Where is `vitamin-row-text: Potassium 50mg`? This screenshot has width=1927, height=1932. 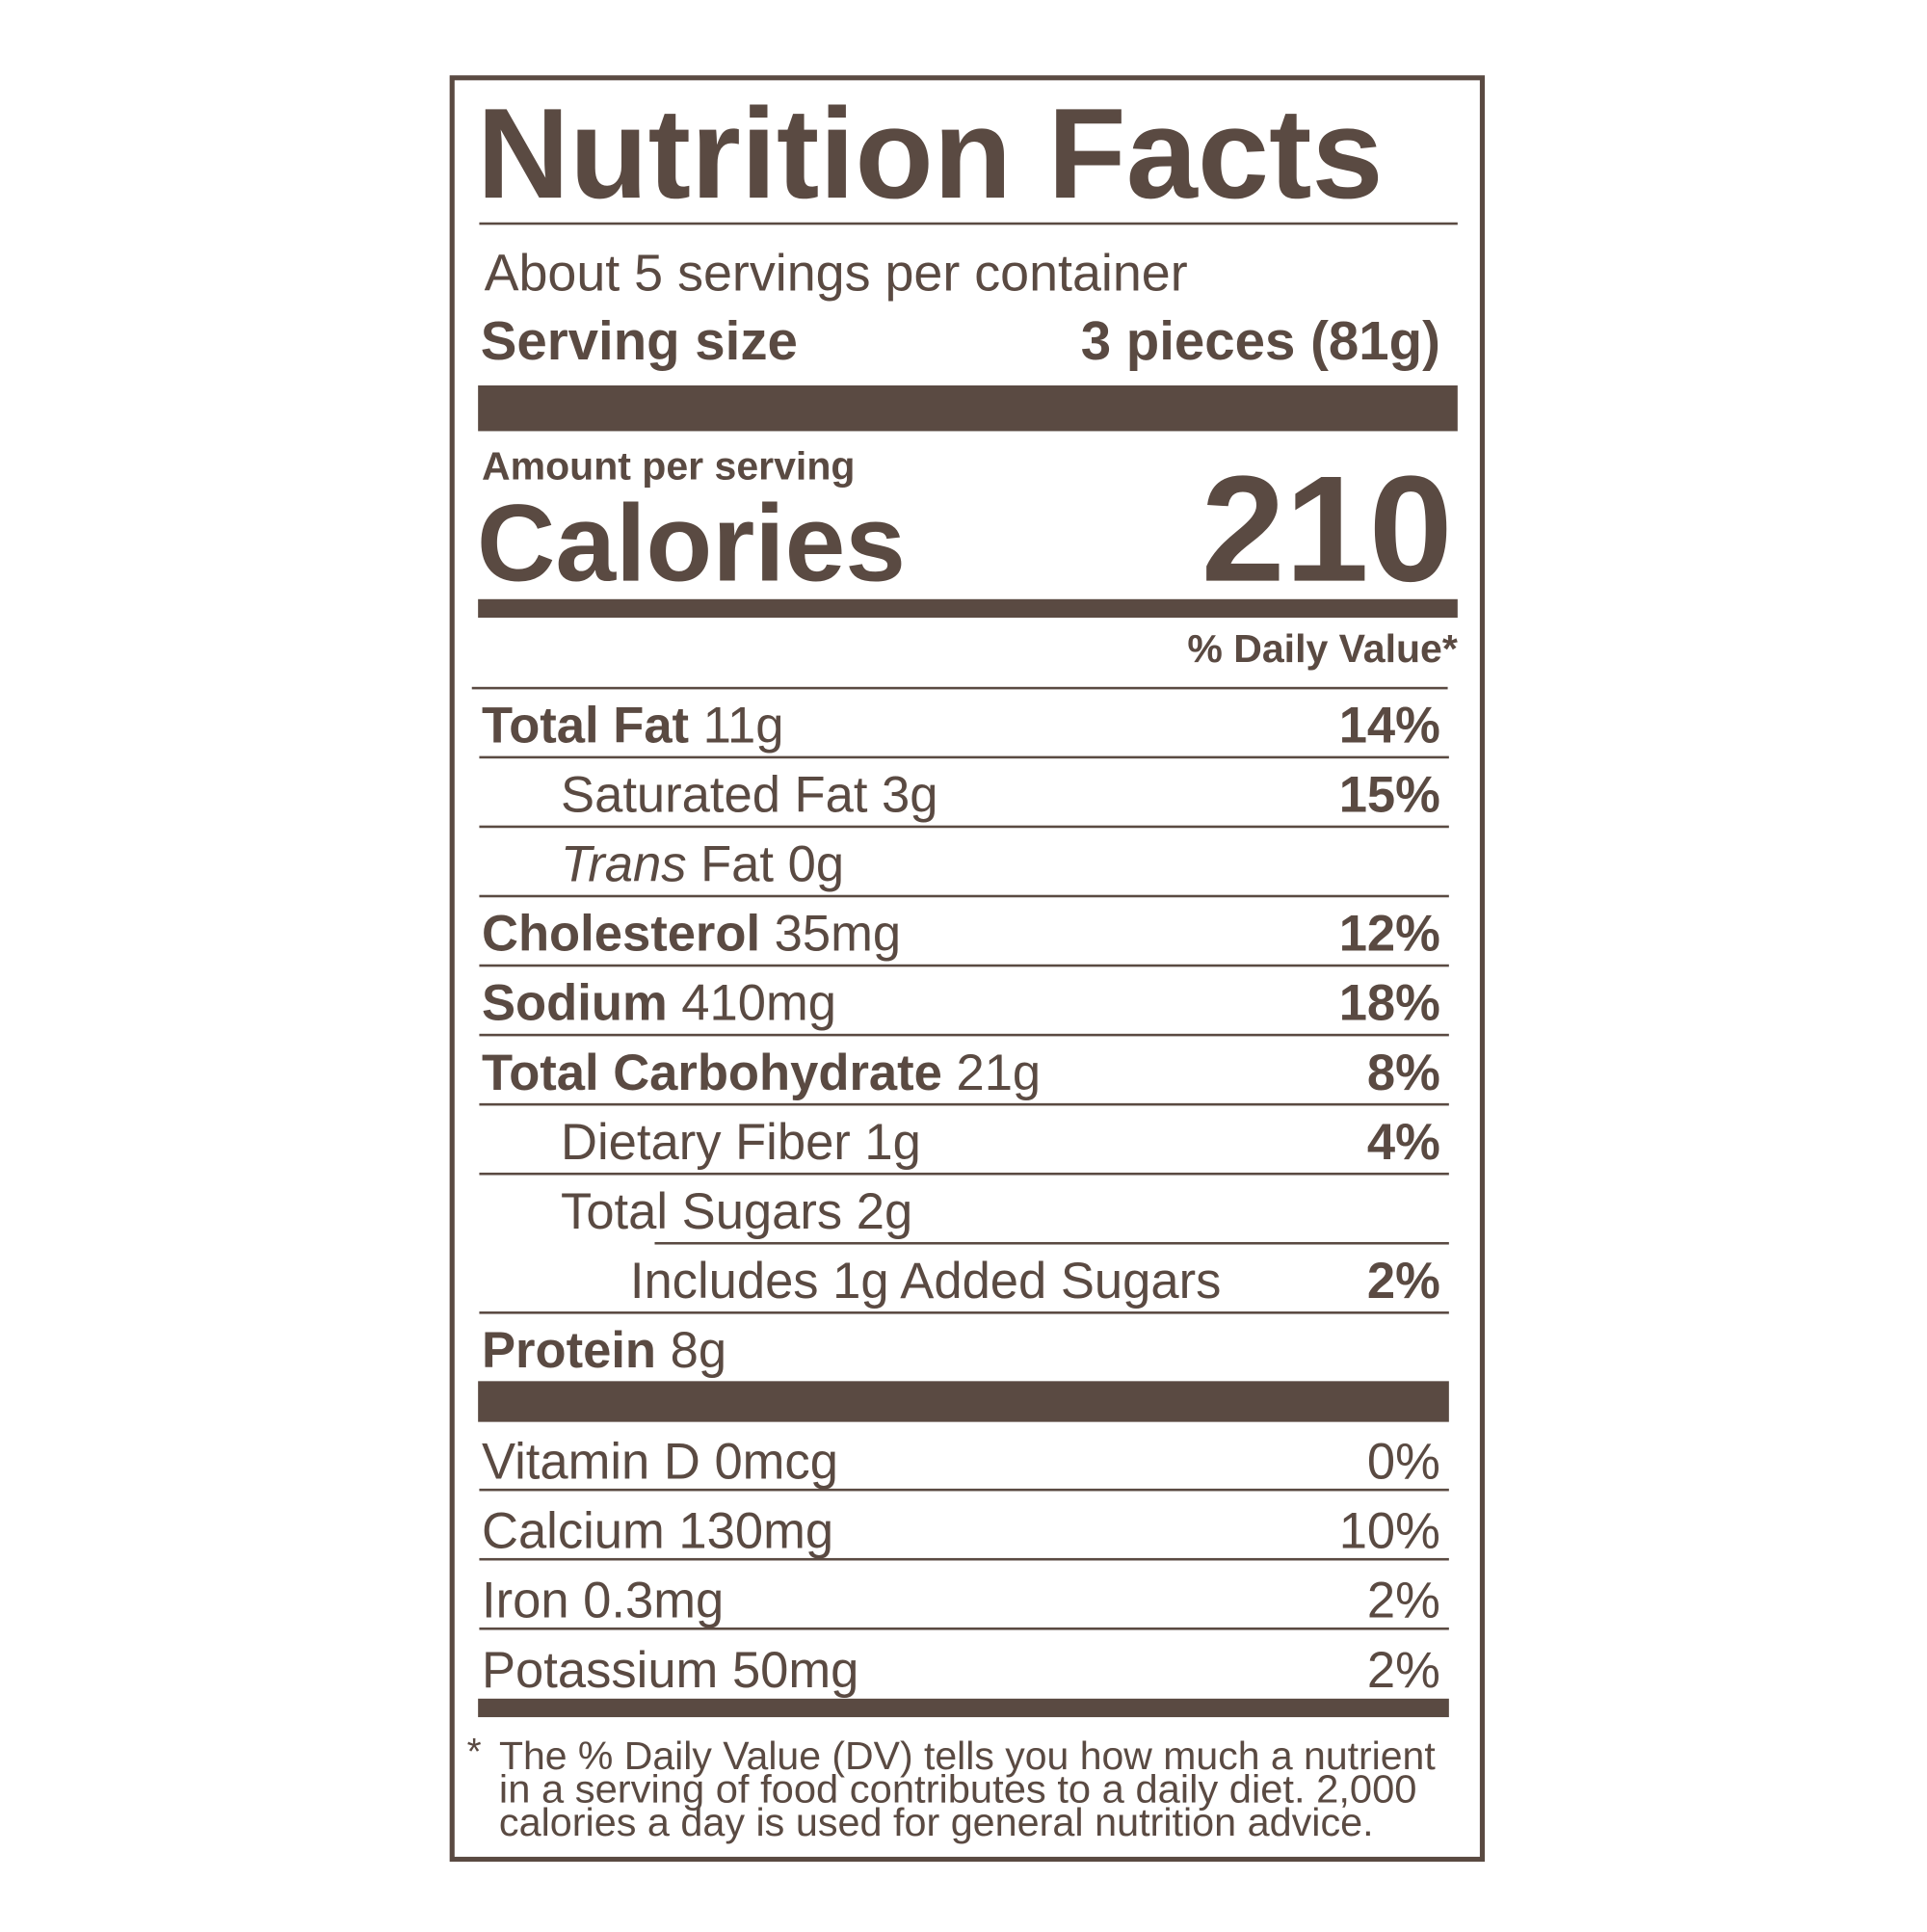 vitamin-row-text: Potassium 50mg is located at coordinates (670, 1670).